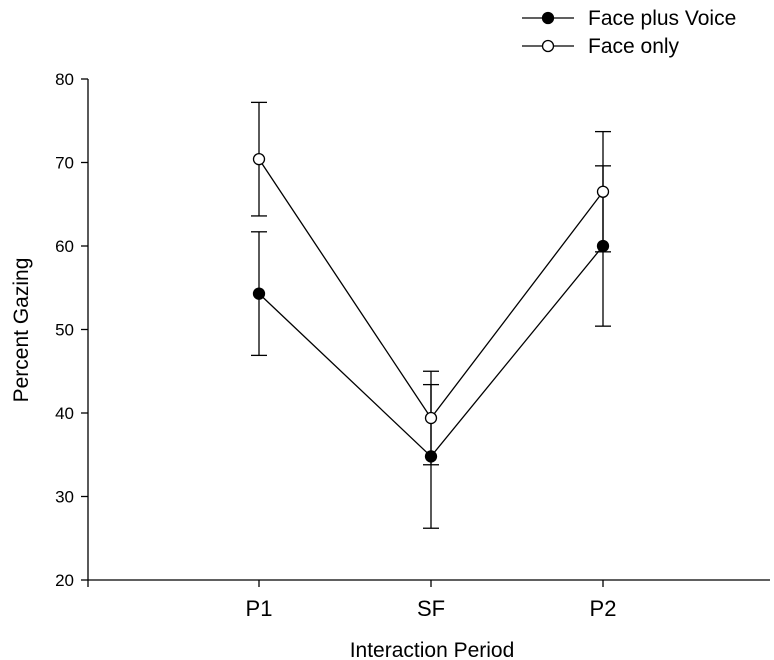 This screenshot has height=660, width=774. Describe the element at coordinates (634, 46) in the screenshot. I see `legend-label: Face only` at that location.